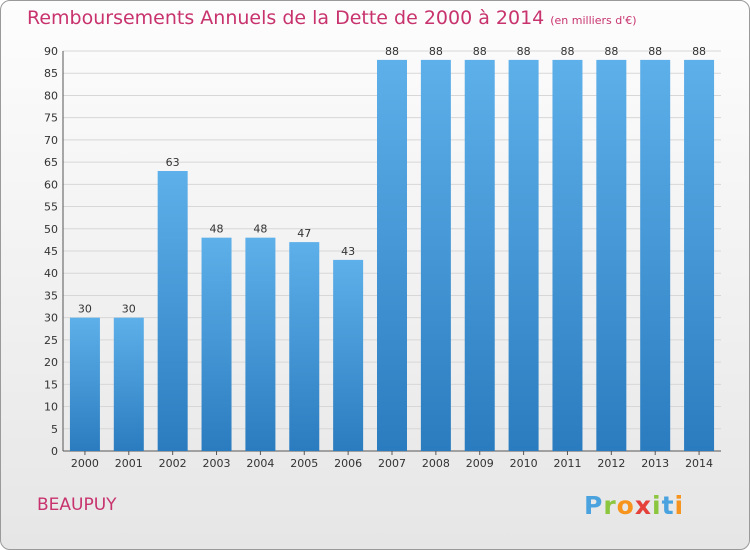 This screenshot has height=550, width=750. What do you see at coordinates (173, 463) in the screenshot?
I see `x-tick-label: 2002` at bounding box center [173, 463].